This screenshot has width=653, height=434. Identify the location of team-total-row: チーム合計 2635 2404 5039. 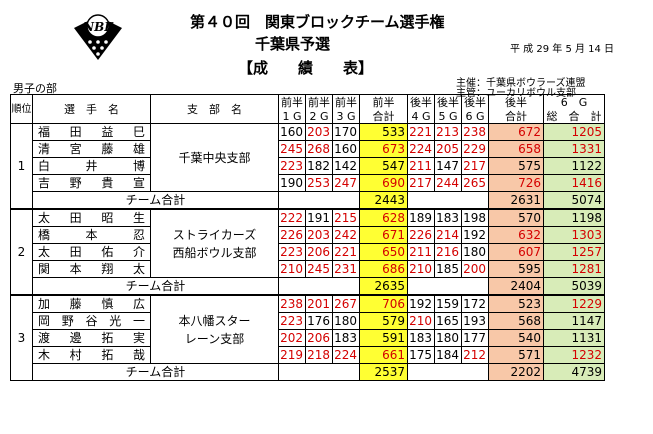
(308, 286).